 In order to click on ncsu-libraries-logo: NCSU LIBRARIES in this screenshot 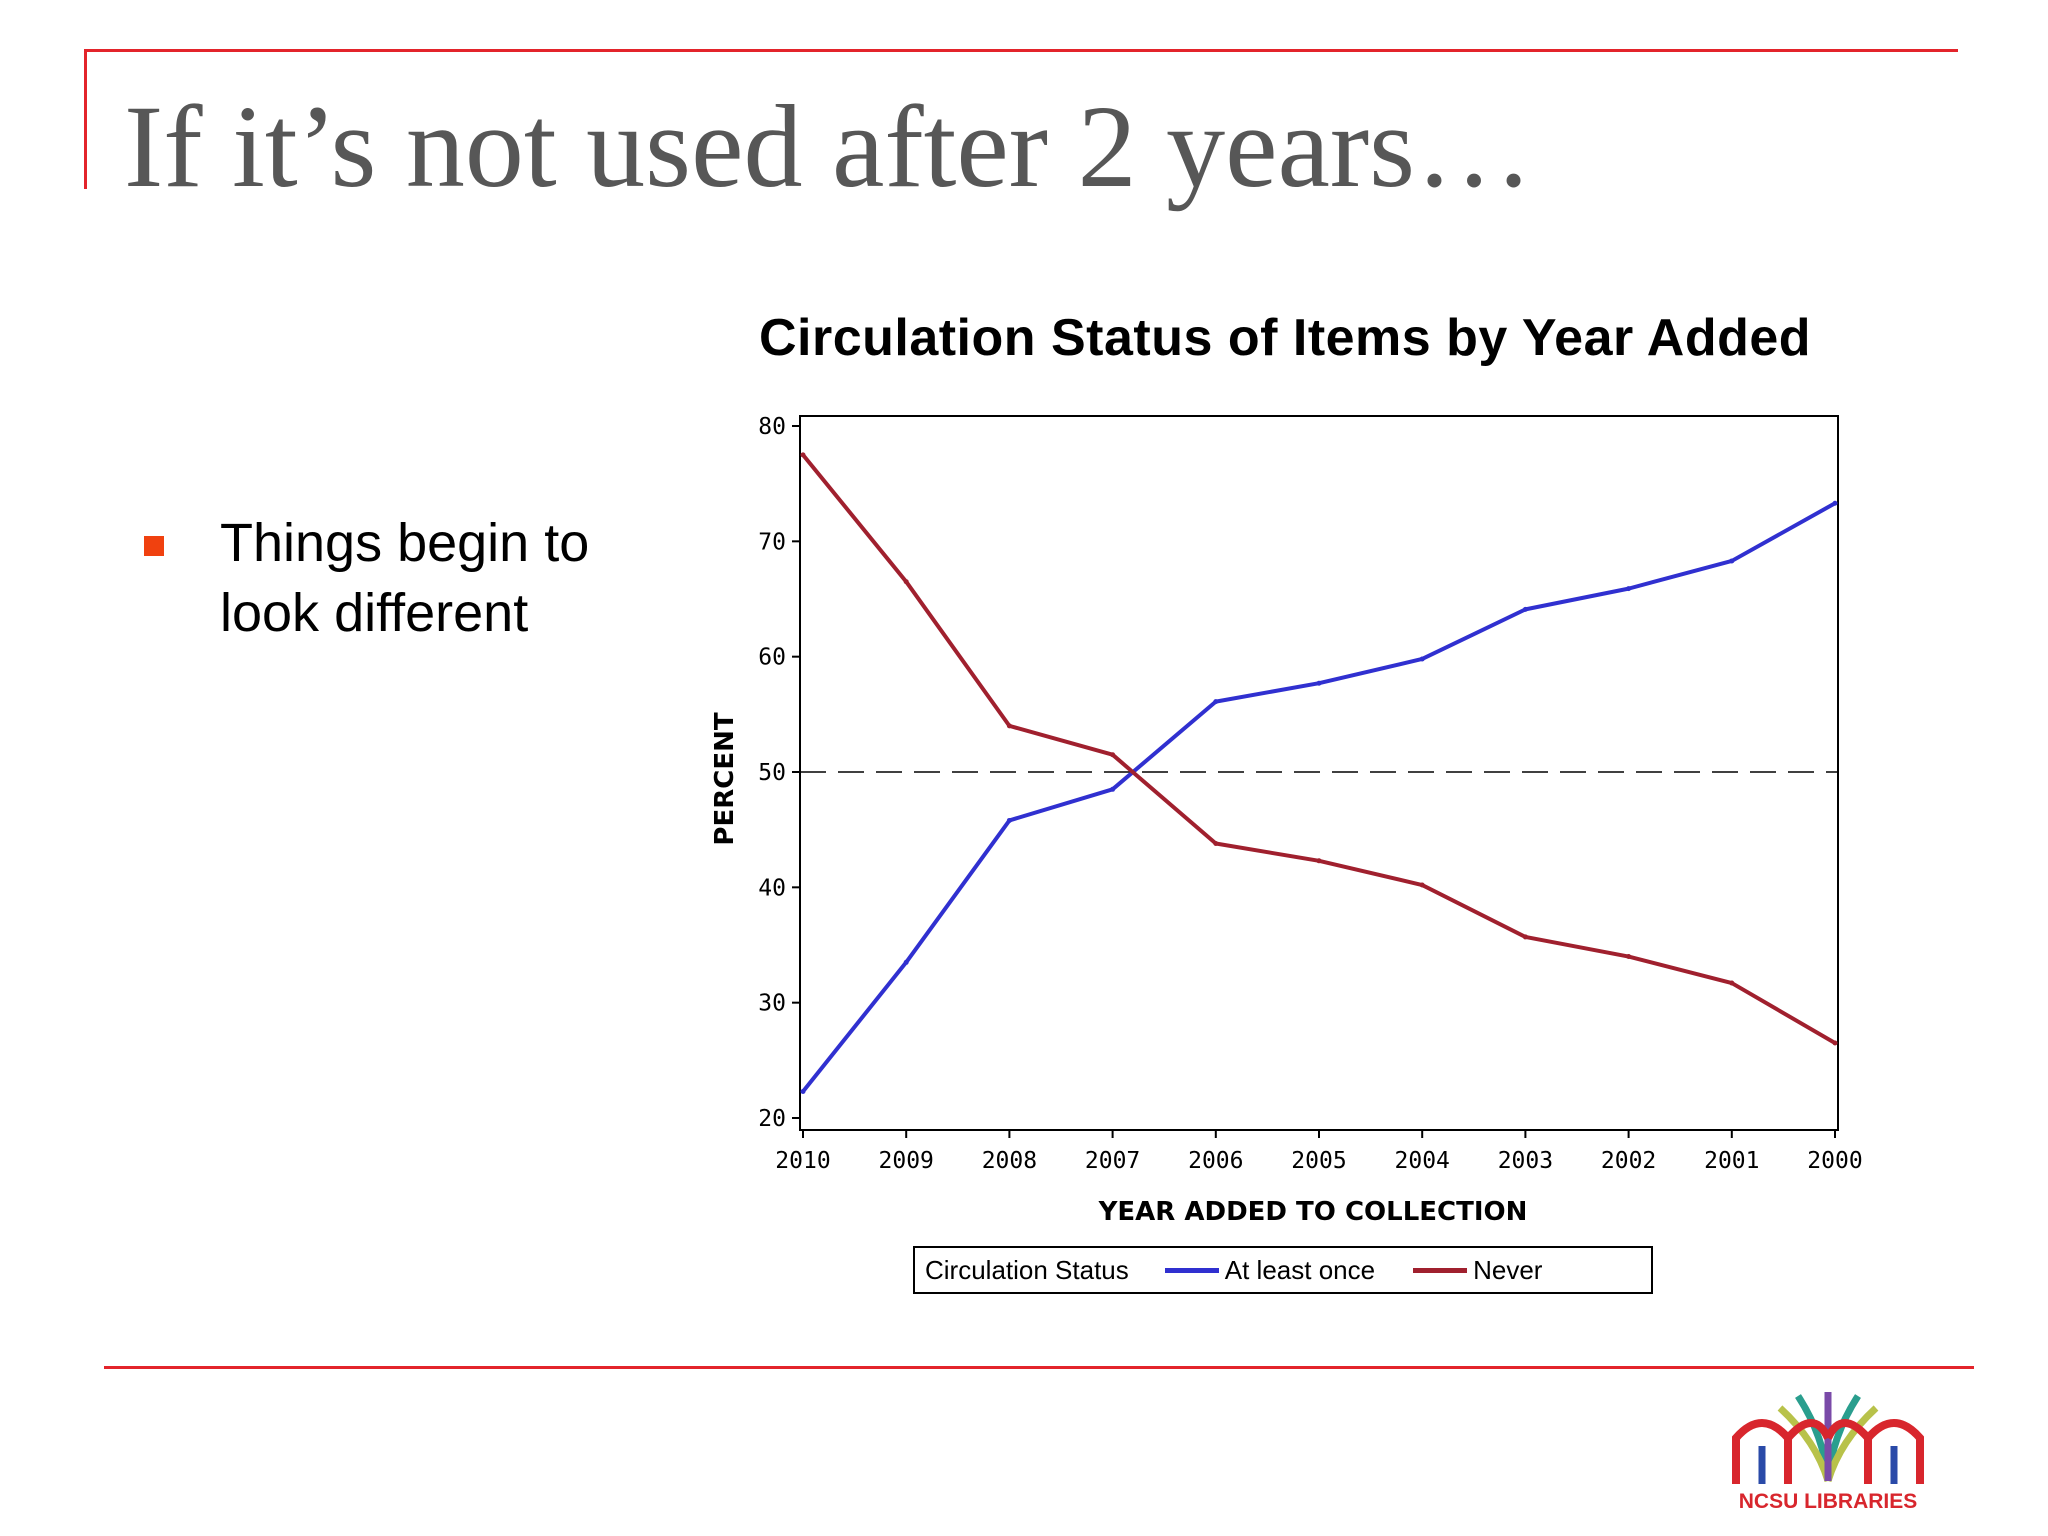, I will do `click(1828, 1450)`.